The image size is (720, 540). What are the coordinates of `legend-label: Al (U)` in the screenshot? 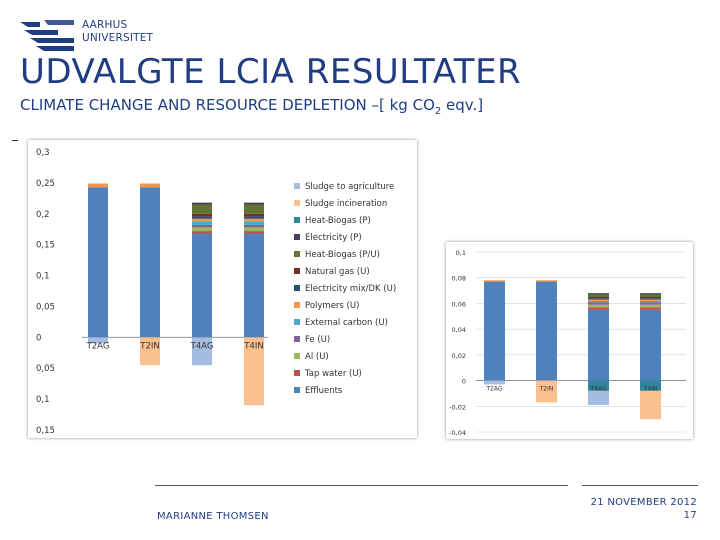 It's located at (317, 357).